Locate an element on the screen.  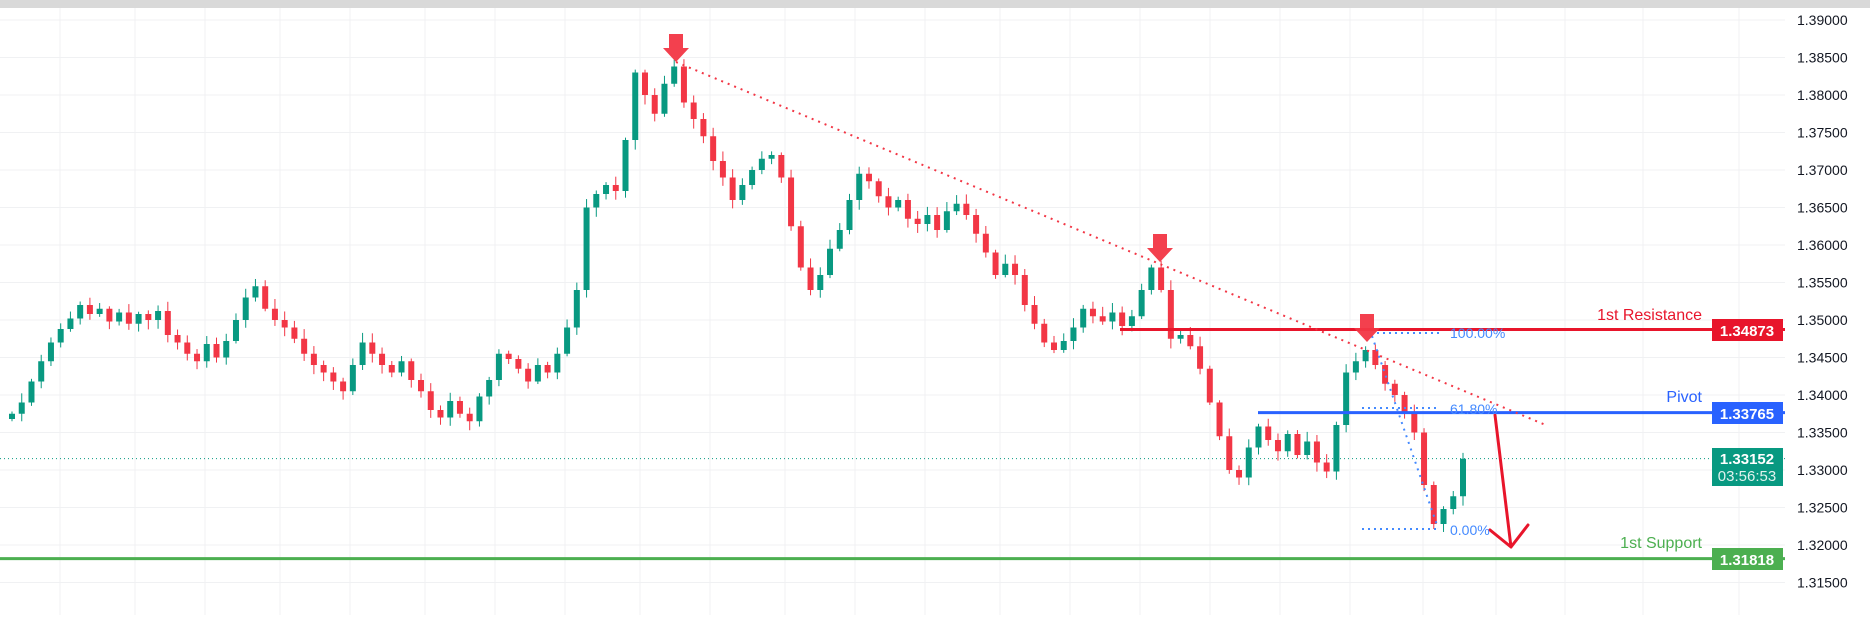
price-tick-label: 1.38000 is located at coordinates (1822, 95).